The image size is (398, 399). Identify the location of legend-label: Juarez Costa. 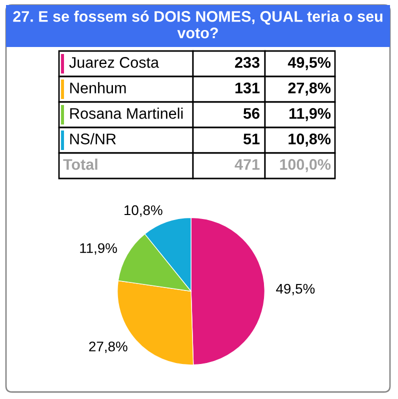
(114, 62).